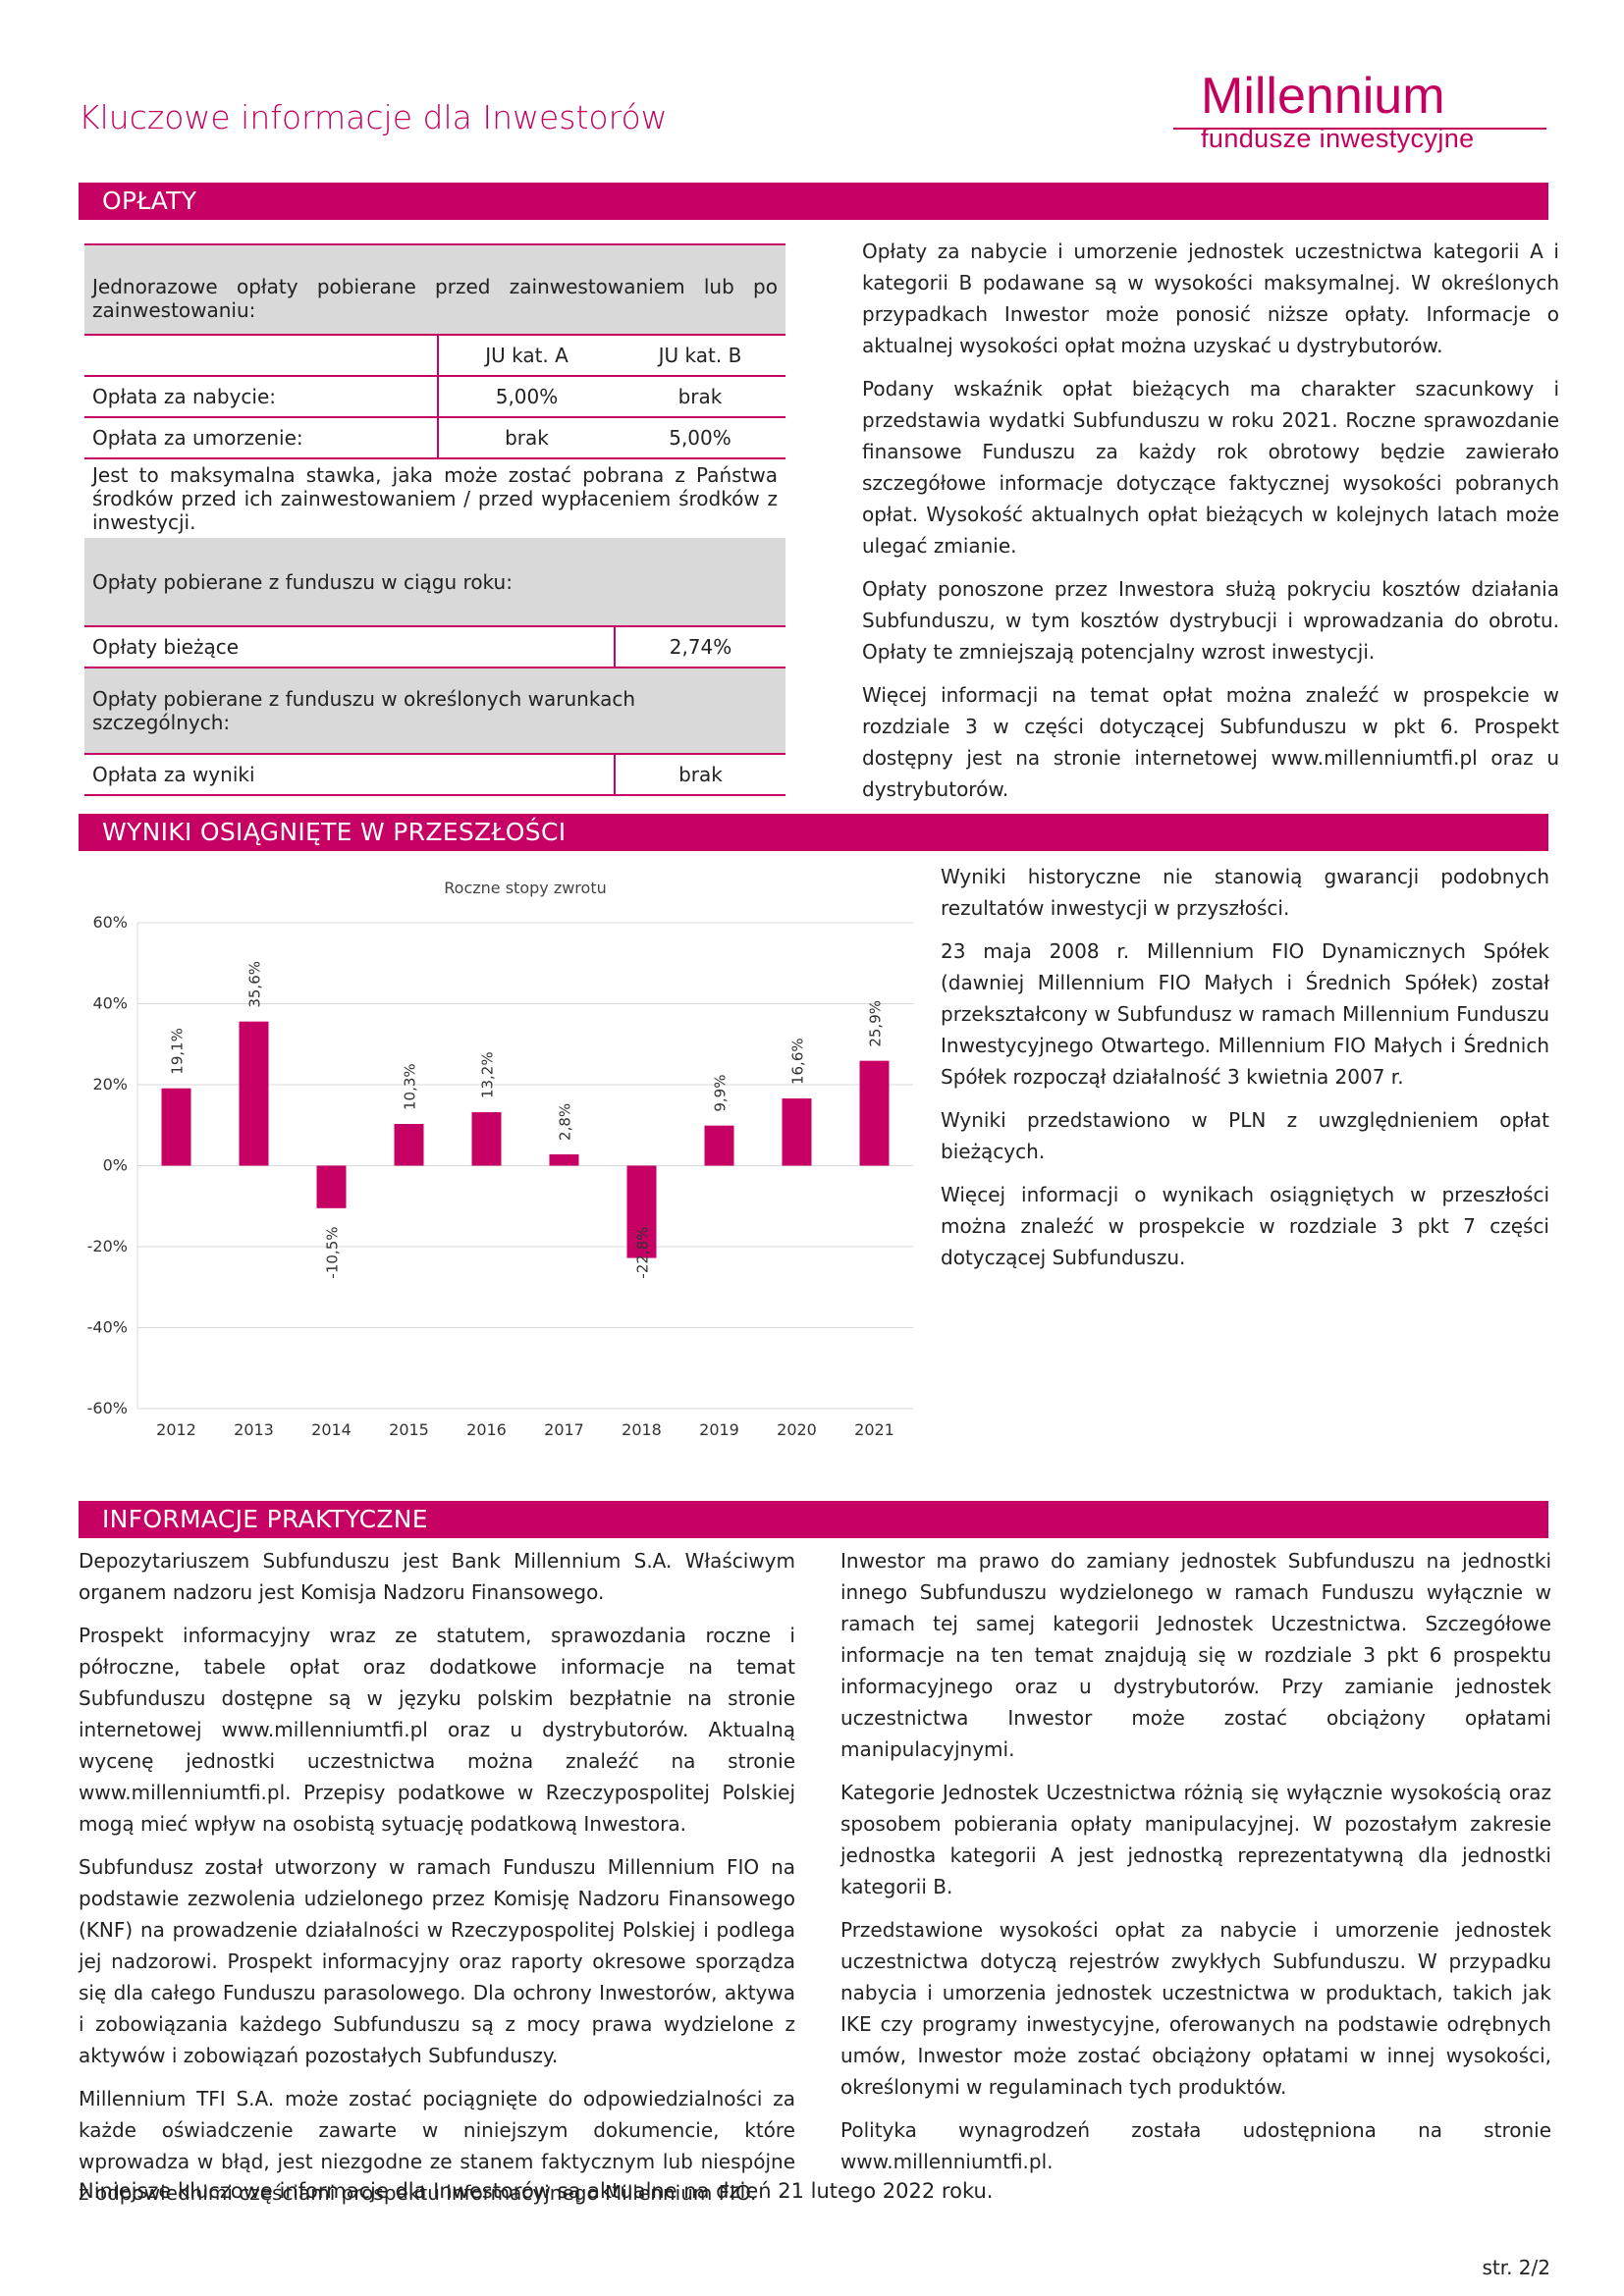 The width and height of the screenshot is (1624, 2296). Describe the element at coordinates (409, 1429) in the screenshot. I see `x-tick-label: 2015` at that location.